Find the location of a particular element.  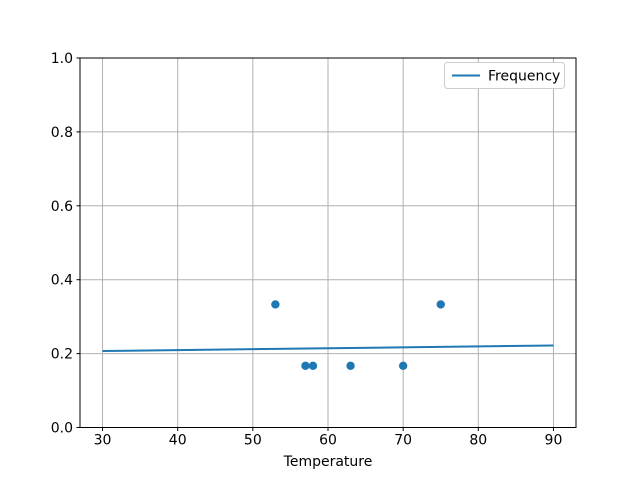

plot-series is located at coordinates (328, 335).